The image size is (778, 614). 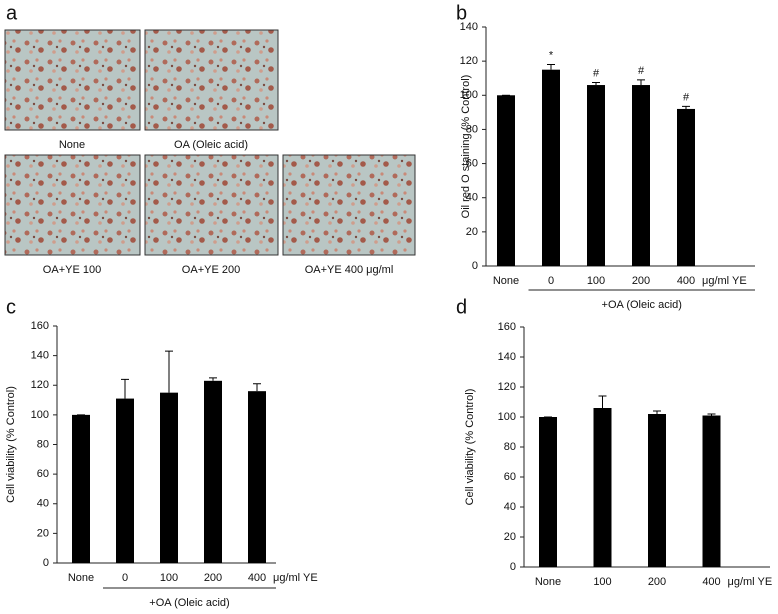 I want to click on panel-letter: c, so click(x=11, y=307).